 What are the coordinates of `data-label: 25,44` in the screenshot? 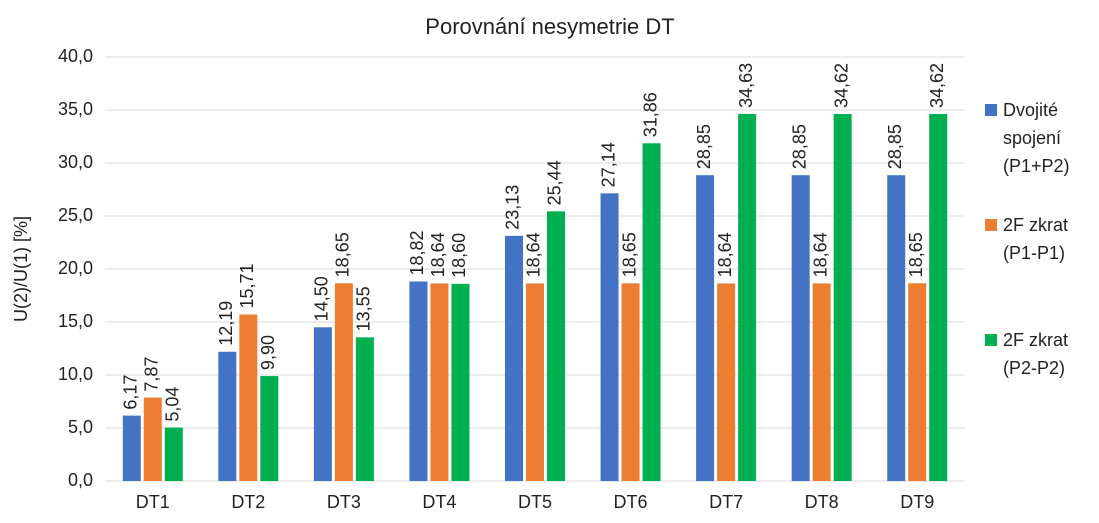 It's located at (555, 182).